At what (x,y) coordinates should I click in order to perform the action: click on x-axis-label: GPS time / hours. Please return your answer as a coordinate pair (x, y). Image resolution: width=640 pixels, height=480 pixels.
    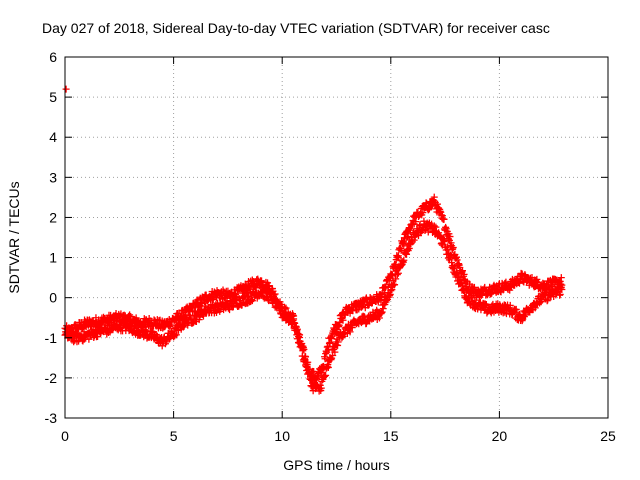
    Looking at the image, I should click on (336, 465).